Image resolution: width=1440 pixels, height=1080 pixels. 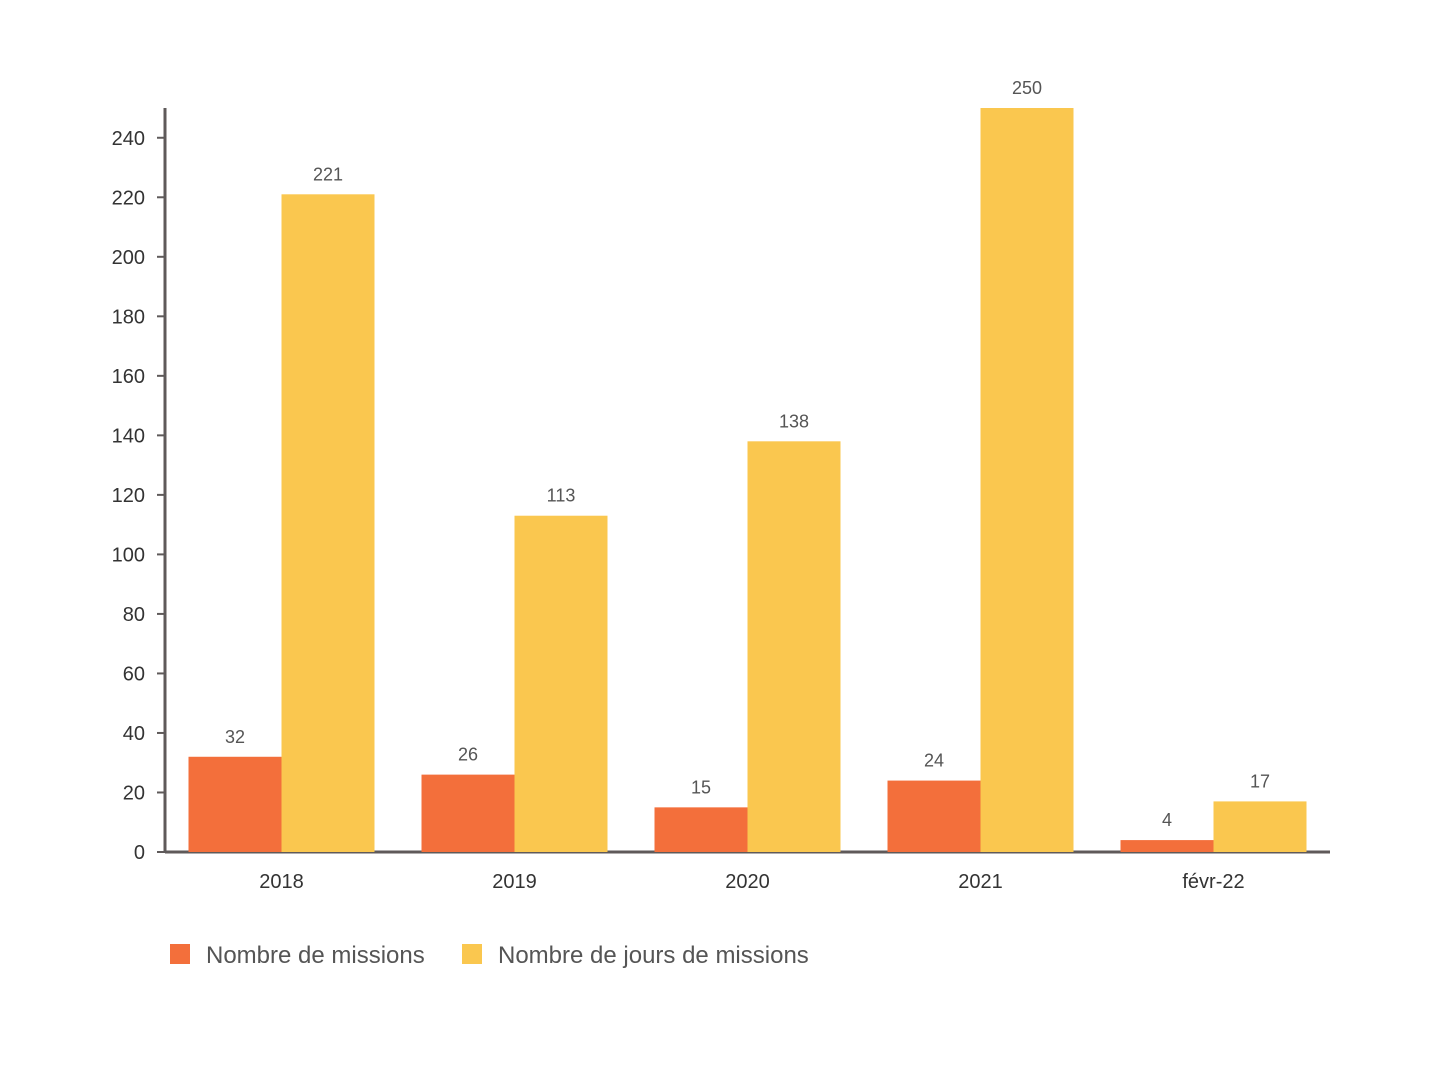 What do you see at coordinates (134, 793) in the screenshot?
I see `y-tick-label: 20` at bounding box center [134, 793].